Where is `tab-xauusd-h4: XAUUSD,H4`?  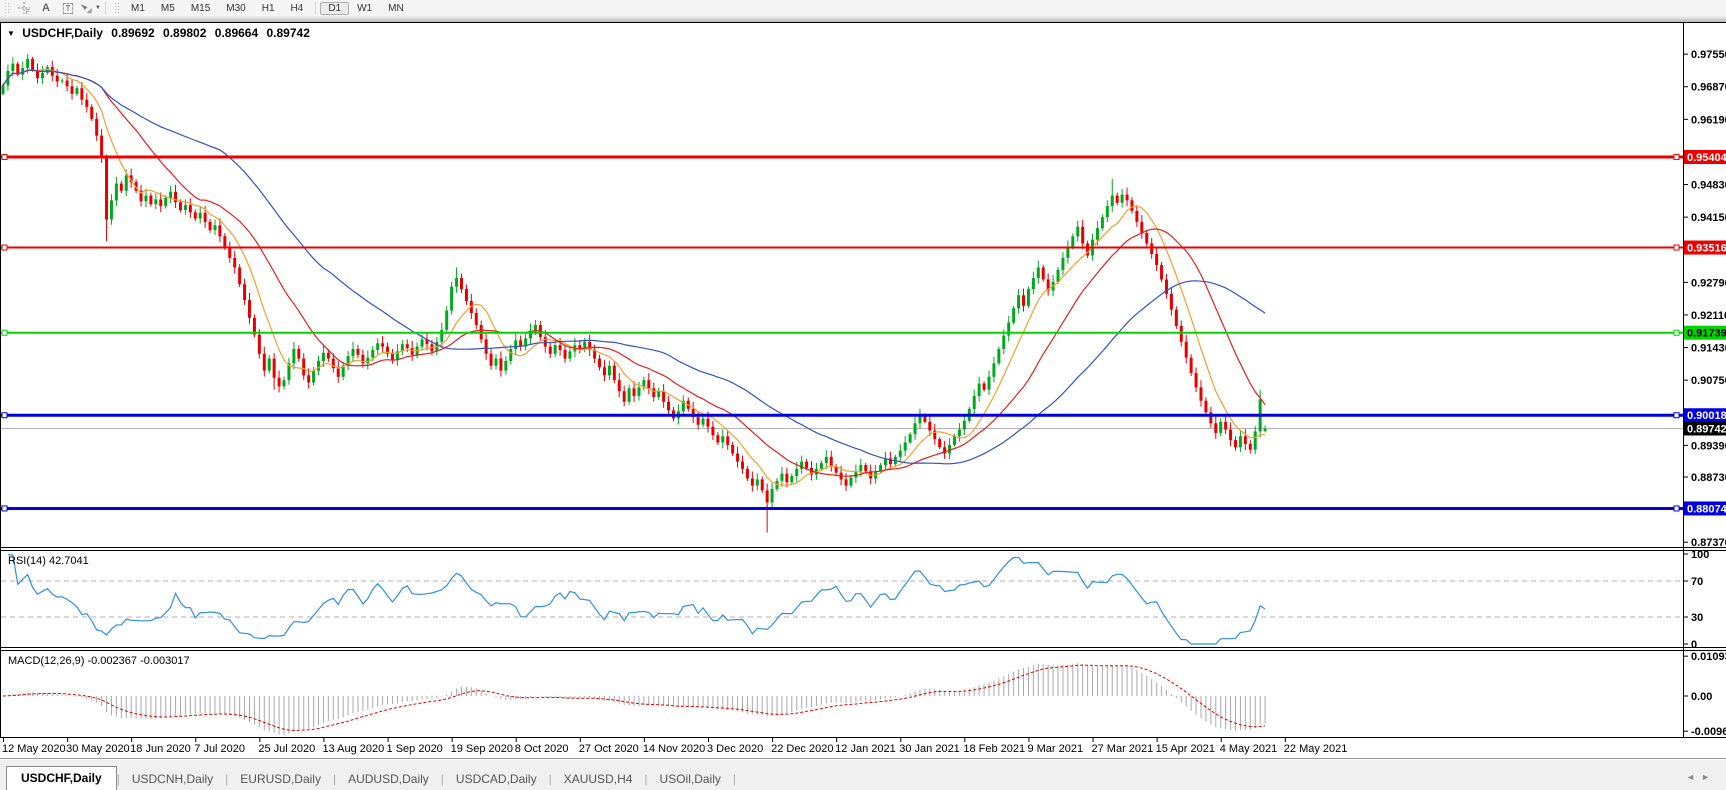 tab-xauusd-h4: XAUUSD,H4 is located at coordinates (598, 779).